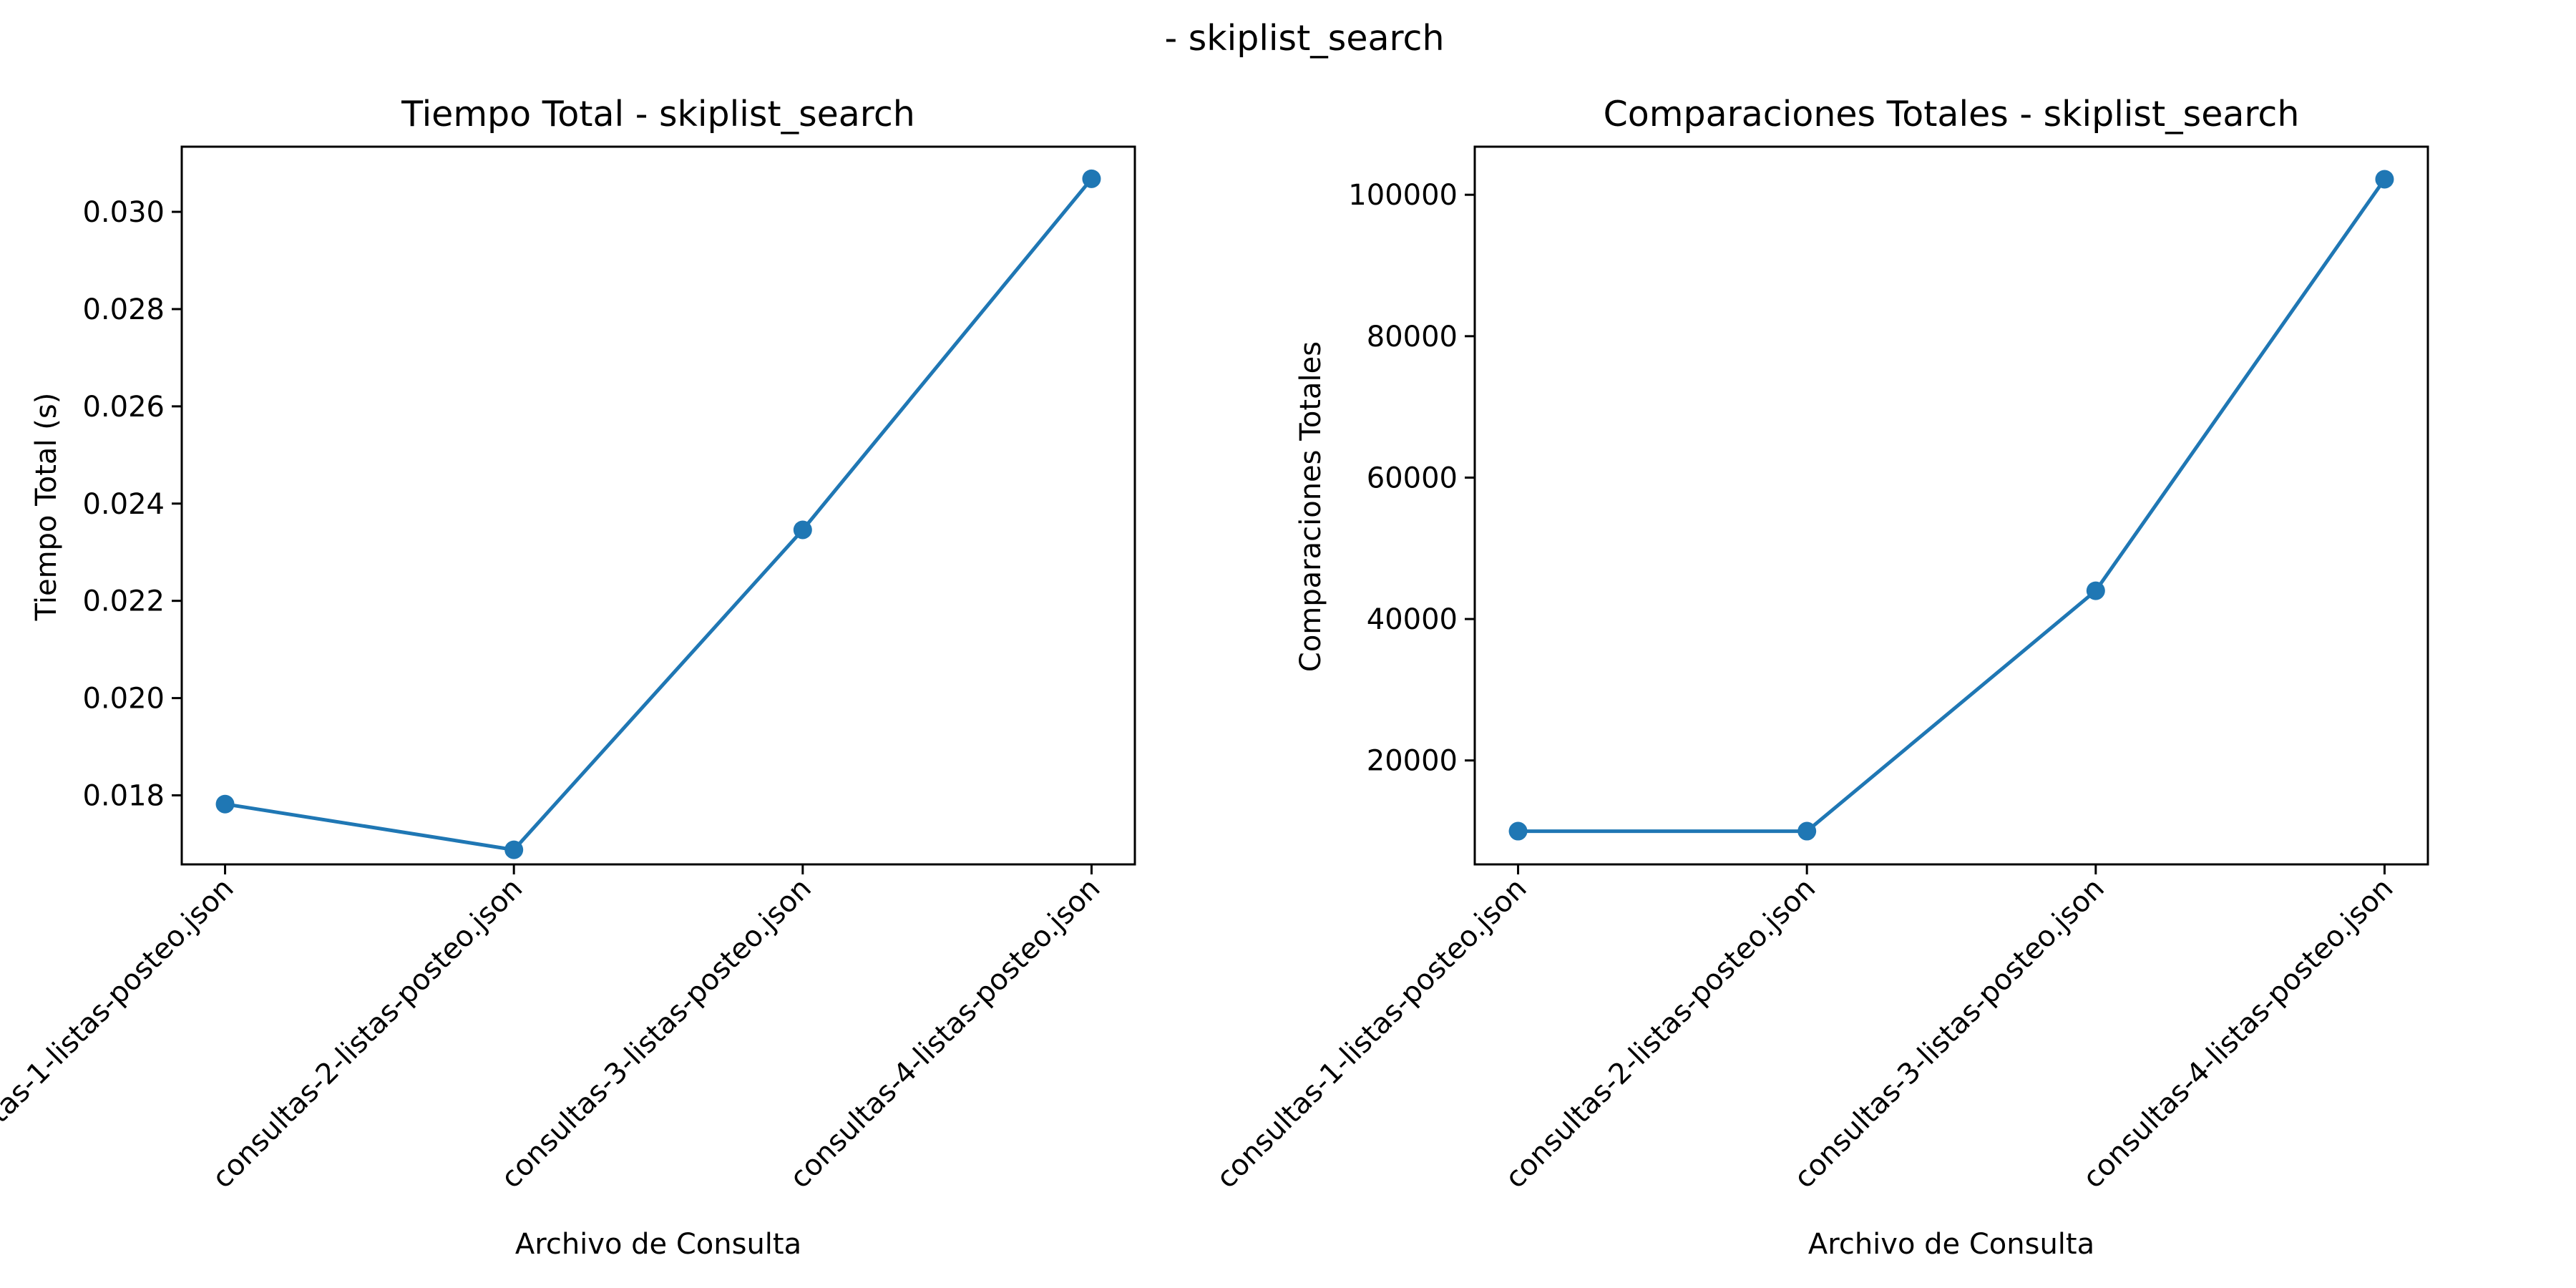  I want to click on y-tick-label: 0.024, so click(123, 504).